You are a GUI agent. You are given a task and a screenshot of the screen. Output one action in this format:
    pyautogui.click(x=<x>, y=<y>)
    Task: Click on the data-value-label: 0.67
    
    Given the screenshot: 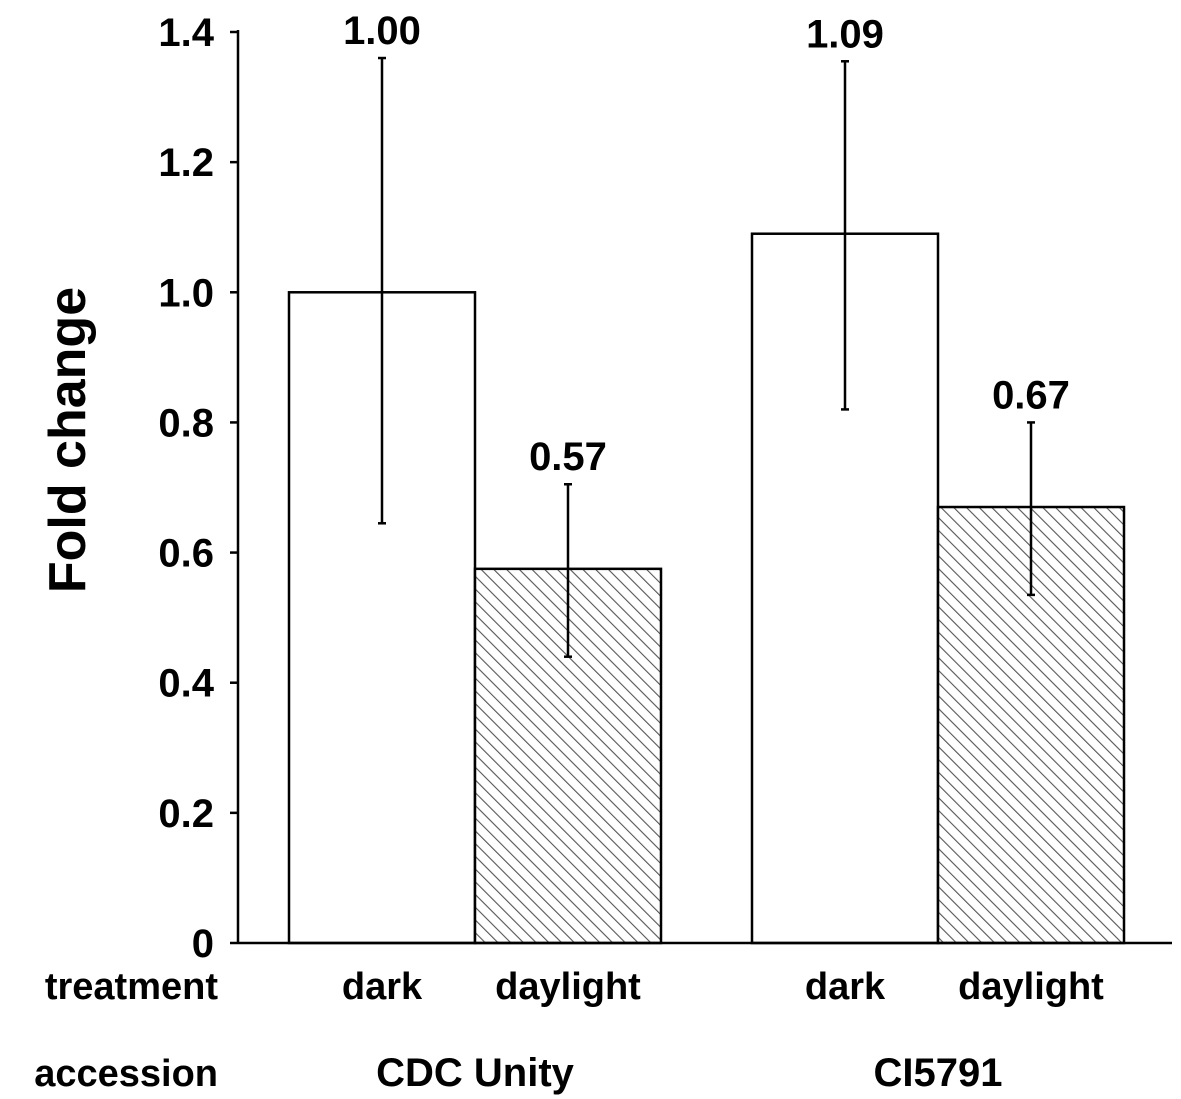 What is the action you would take?
    pyautogui.click(x=1031, y=395)
    